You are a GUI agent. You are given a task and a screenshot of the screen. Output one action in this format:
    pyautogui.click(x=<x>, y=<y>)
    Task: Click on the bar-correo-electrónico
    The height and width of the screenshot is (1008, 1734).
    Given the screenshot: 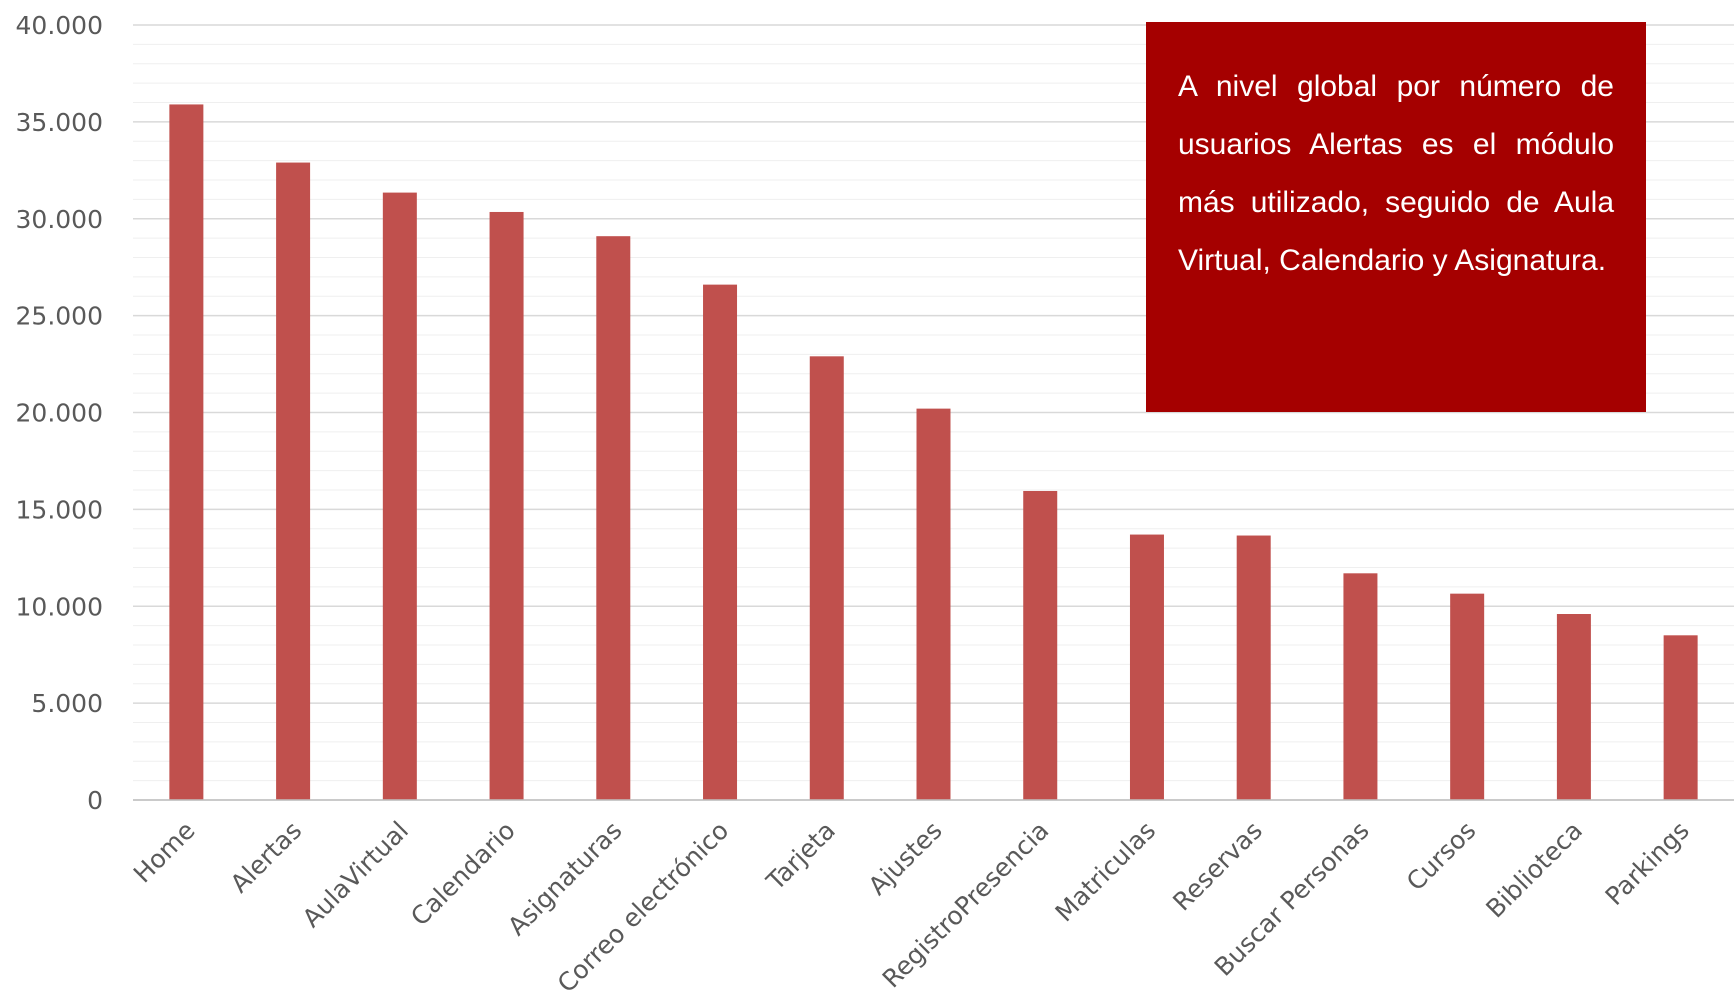 What is the action you would take?
    pyautogui.click(x=720, y=542)
    